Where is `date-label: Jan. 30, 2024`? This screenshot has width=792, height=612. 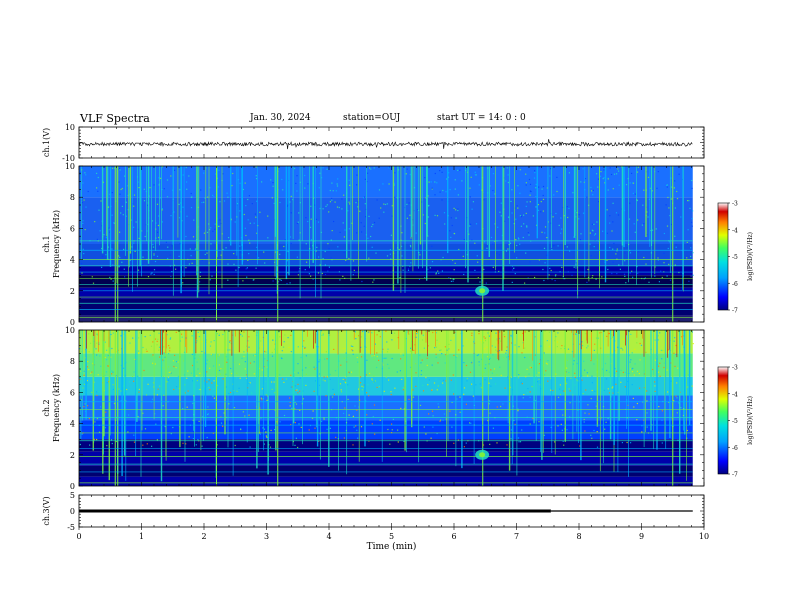
date-label: Jan. 30, 2024 is located at coordinates (280, 118).